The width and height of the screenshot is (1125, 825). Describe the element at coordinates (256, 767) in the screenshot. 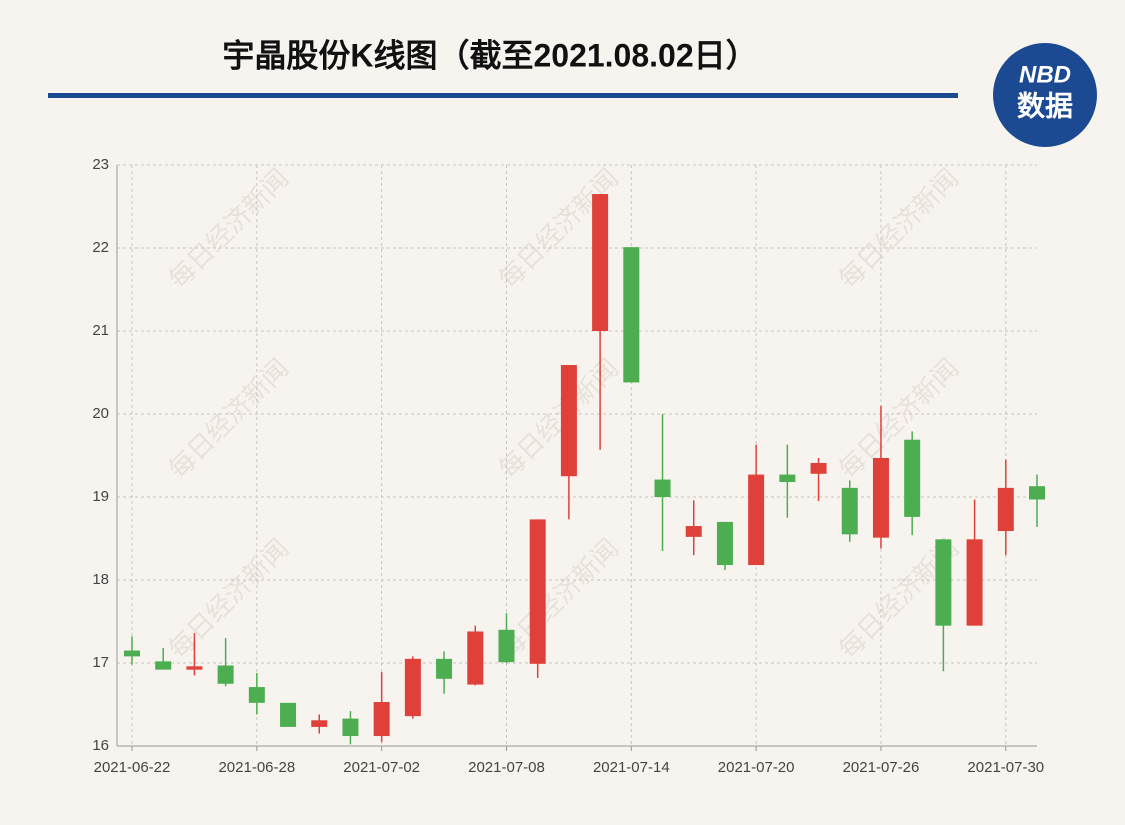

I see `x-tick-label: 2021-06-28` at that location.